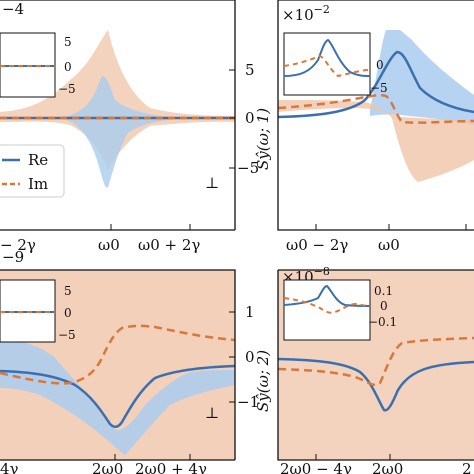  I want to click on panel-a-xtick-label-1: − 2γ, so click(18, 245).